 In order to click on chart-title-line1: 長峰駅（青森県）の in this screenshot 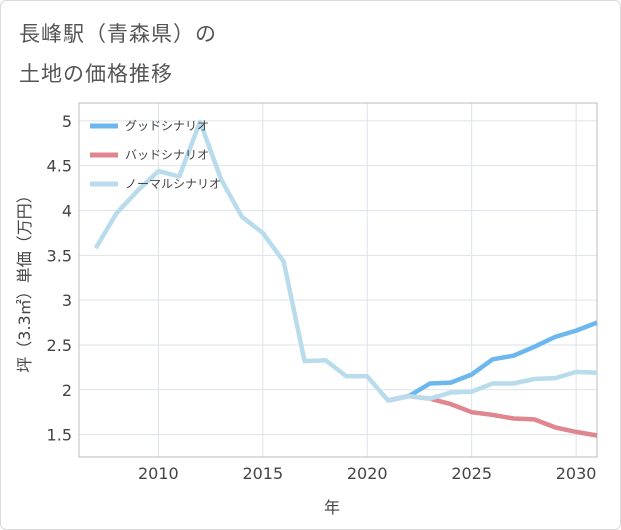, I will do `click(118, 34)`.